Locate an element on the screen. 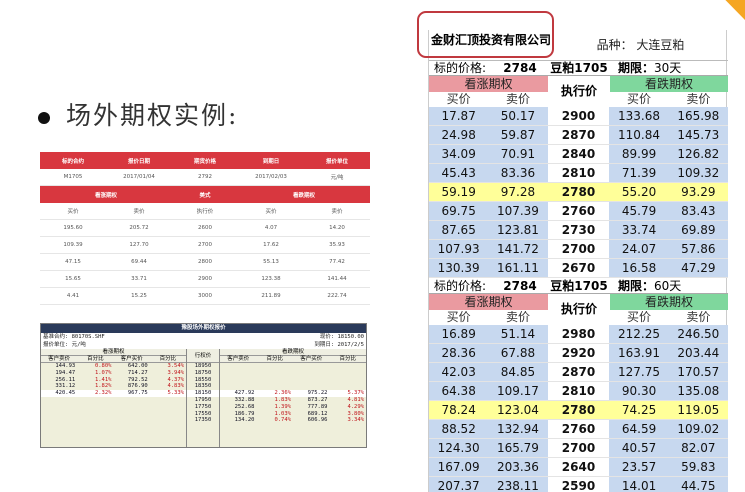  call-bid: 24.98 is located at coordinates (459, 135).